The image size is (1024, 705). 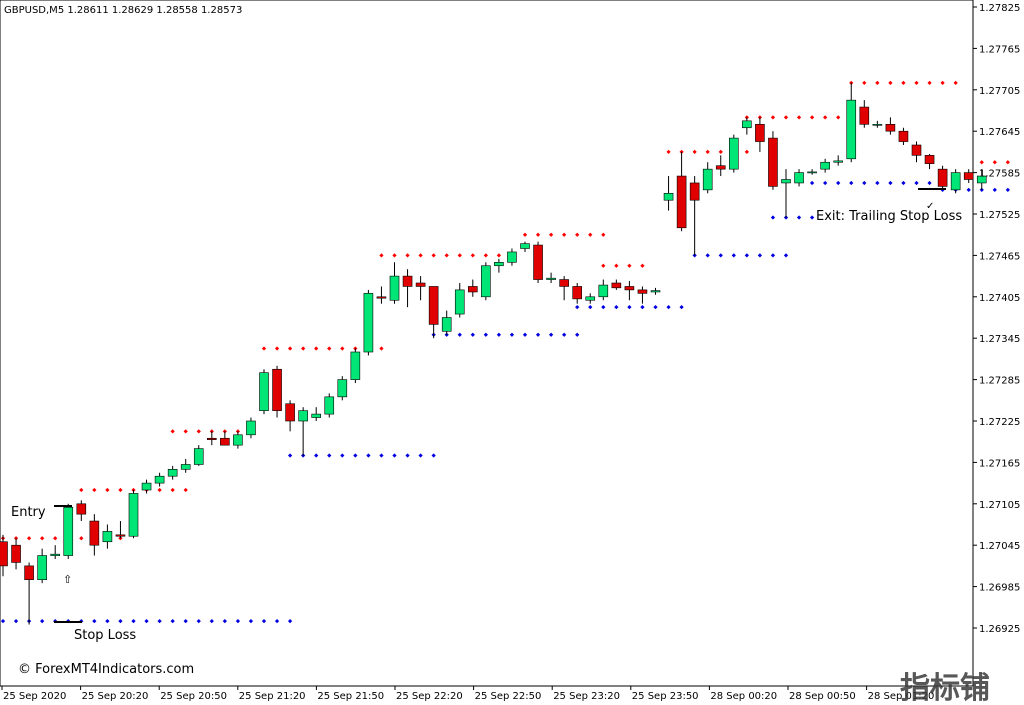 I want to click on price-tick-label: 1.27465, so click(x=999, y=256).